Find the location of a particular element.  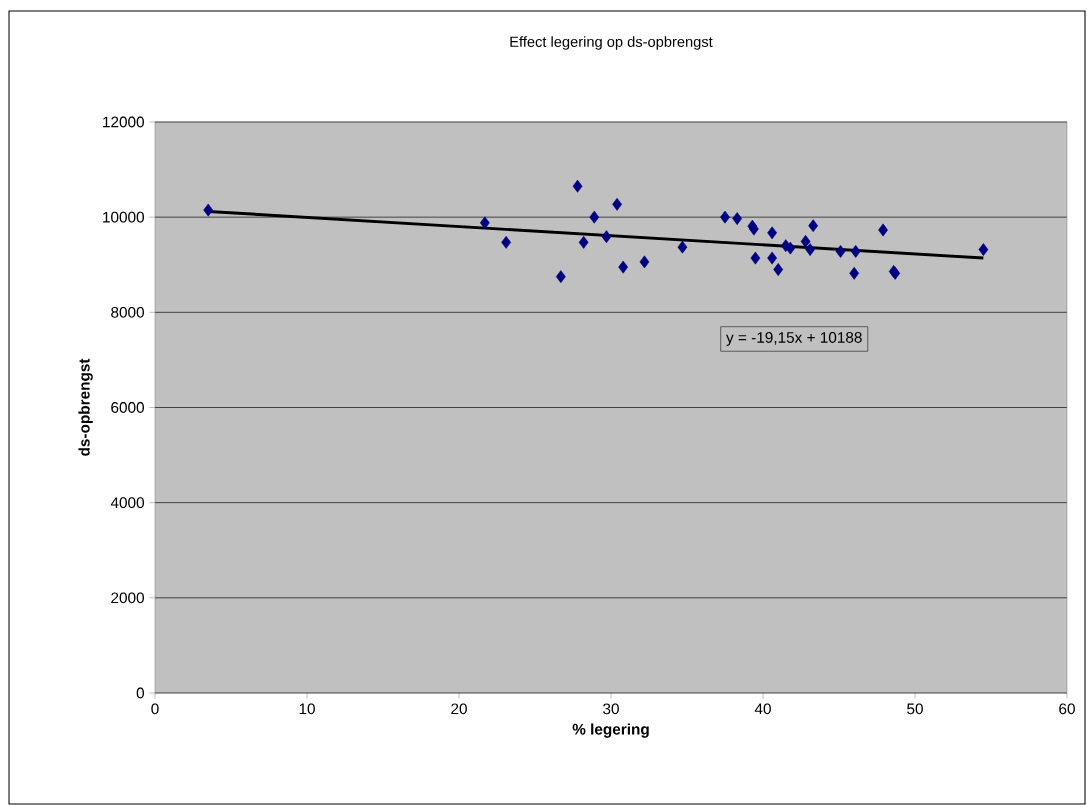

y-tick-label: 0 is located at coordinates (140, 693).